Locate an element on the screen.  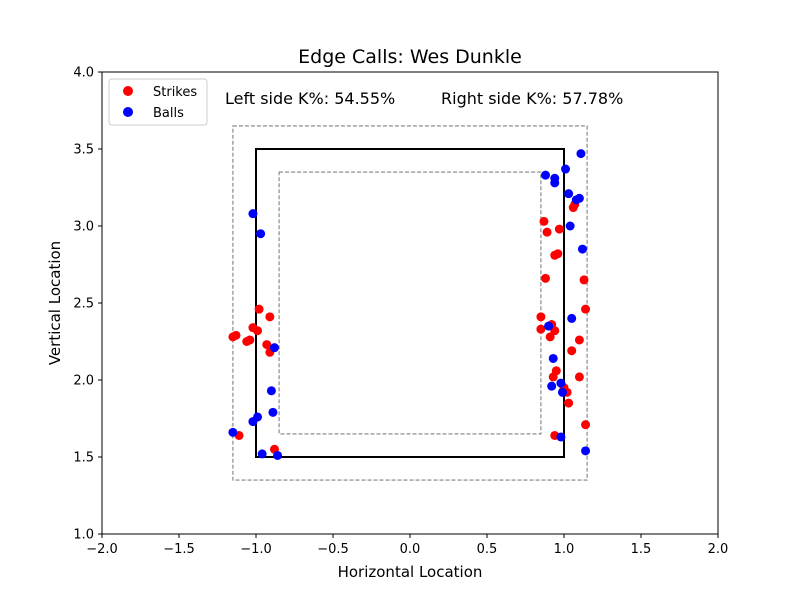
chart-title: Edge Calls: Wes Dunkle is located at coordinates (410, 57).